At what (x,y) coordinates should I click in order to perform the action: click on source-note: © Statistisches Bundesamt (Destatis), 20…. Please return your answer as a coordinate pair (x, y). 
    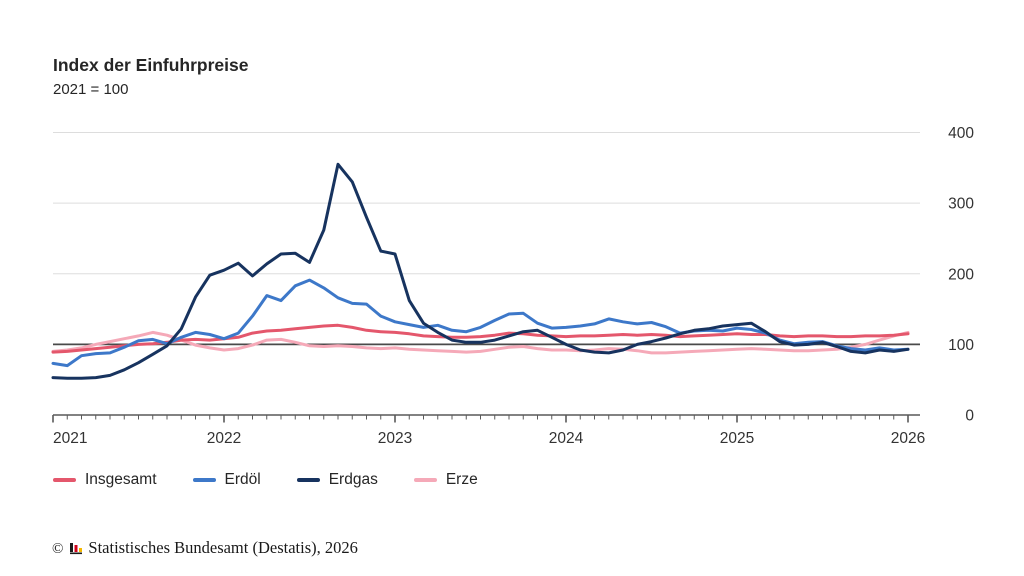
    Looking at the image, I should click on (205, 548).